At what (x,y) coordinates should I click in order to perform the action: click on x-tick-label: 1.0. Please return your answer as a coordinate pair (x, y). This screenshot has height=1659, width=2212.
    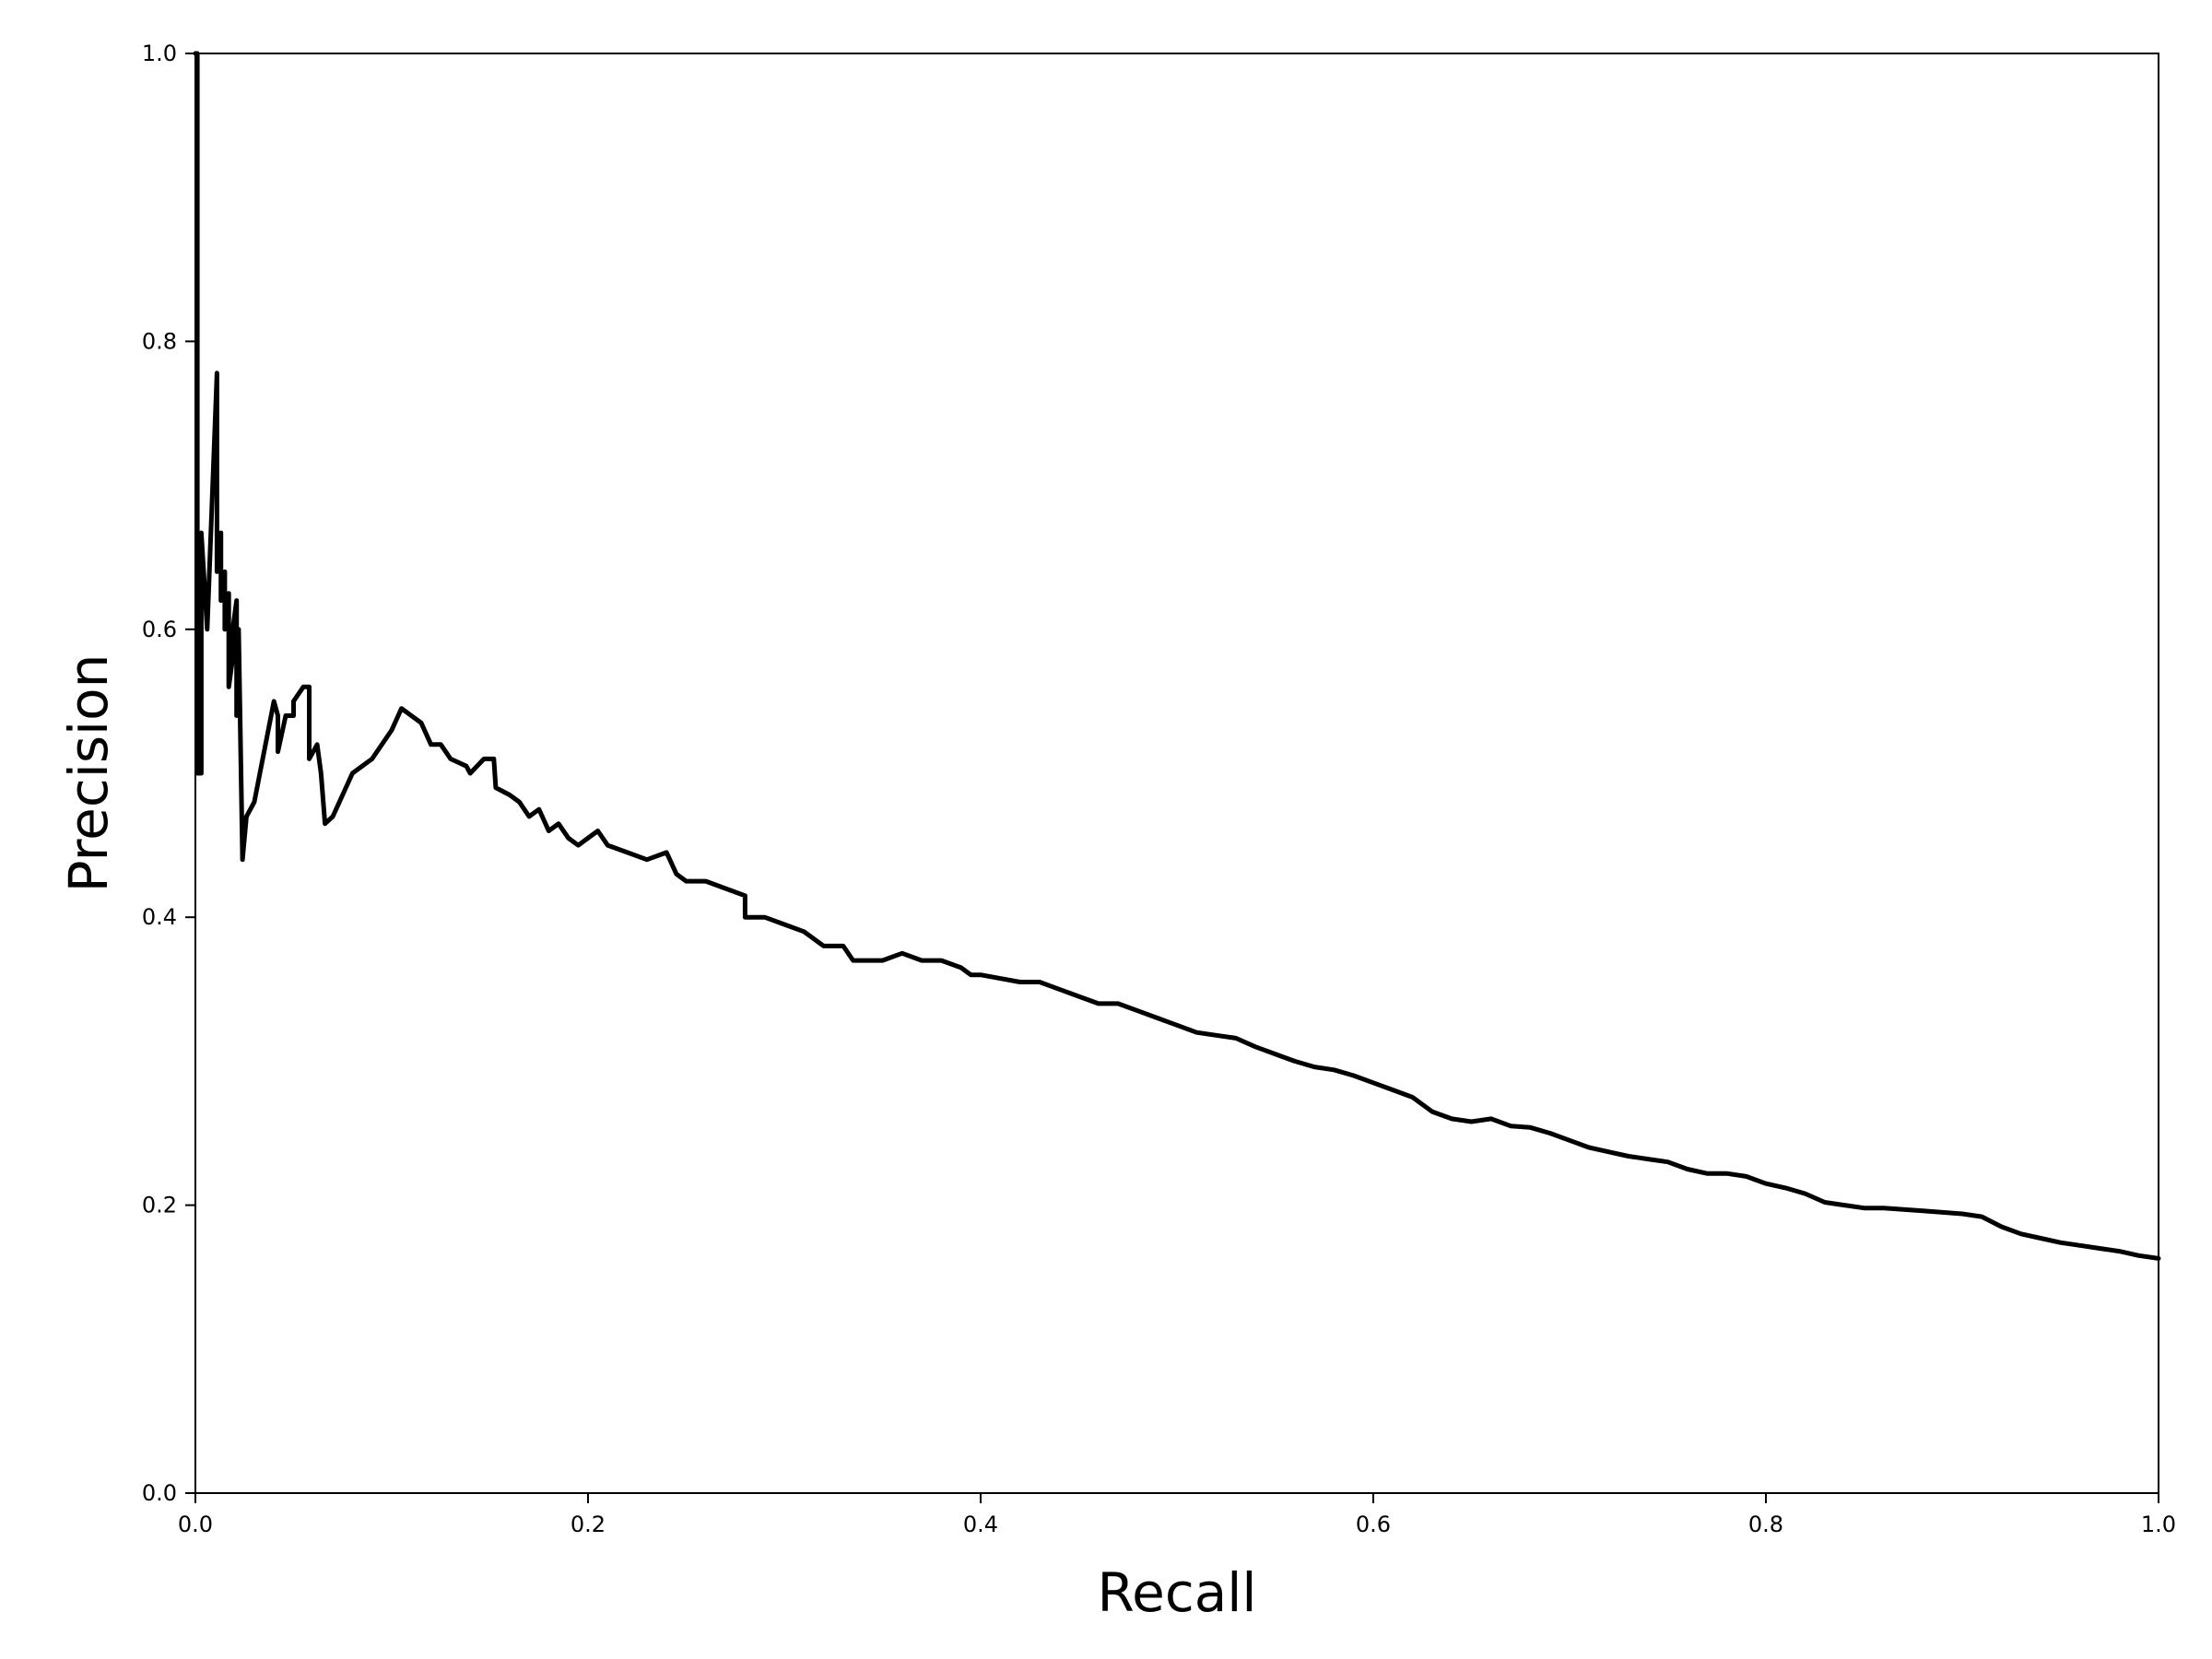
    Looking at the image, I should click on (2158, 1524).